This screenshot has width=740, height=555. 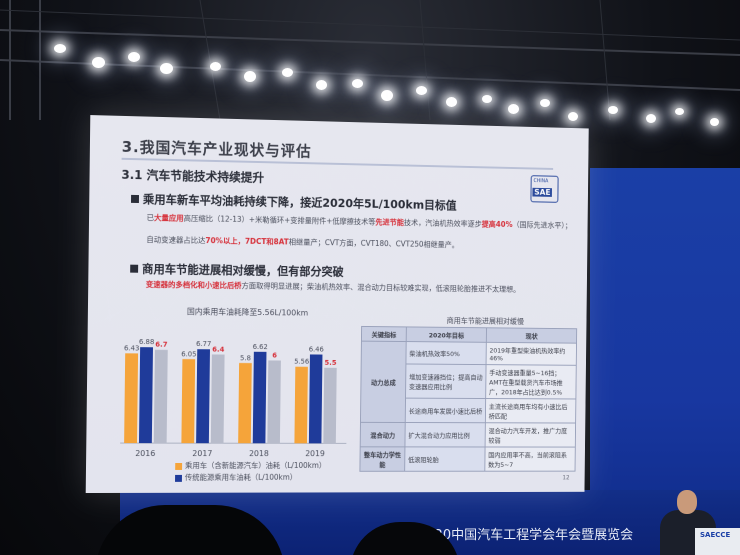 What do you see at coordinates (299, 202) in the screenshot?
I see `bullet-text: 乘用车新车平均油耗持续下降，接近2020年5L/100km目标值` at bounding box center [299, 202].